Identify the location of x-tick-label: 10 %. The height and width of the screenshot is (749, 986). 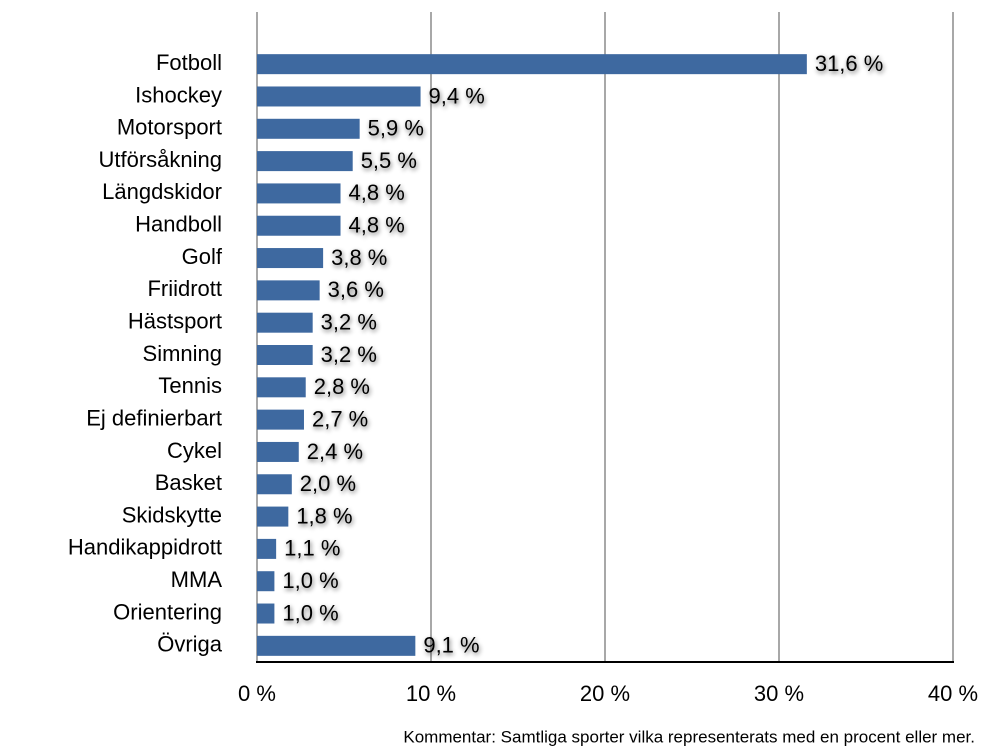
(431, 693).